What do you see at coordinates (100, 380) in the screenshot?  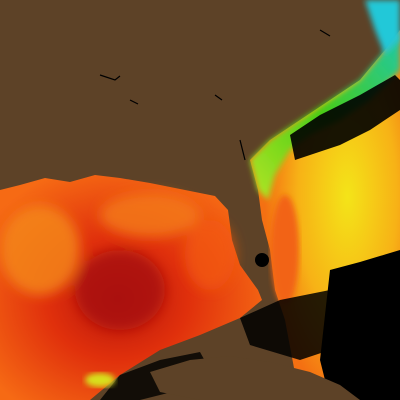 I see `cool-patch` at bounding box center [100, 380].